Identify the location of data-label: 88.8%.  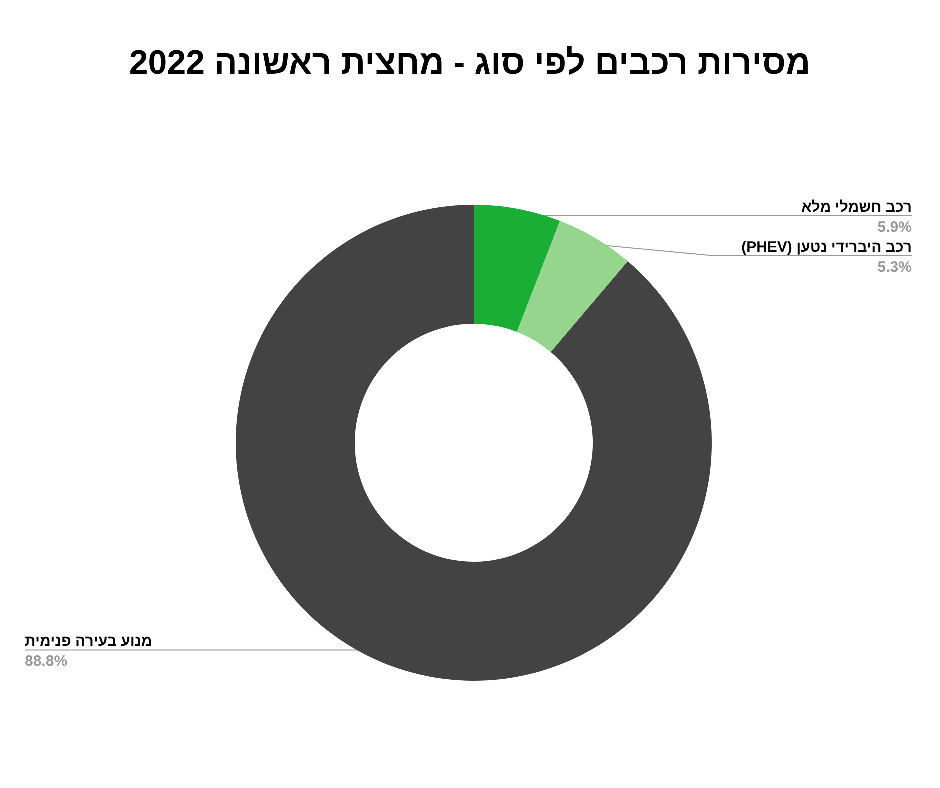
(46, 661).